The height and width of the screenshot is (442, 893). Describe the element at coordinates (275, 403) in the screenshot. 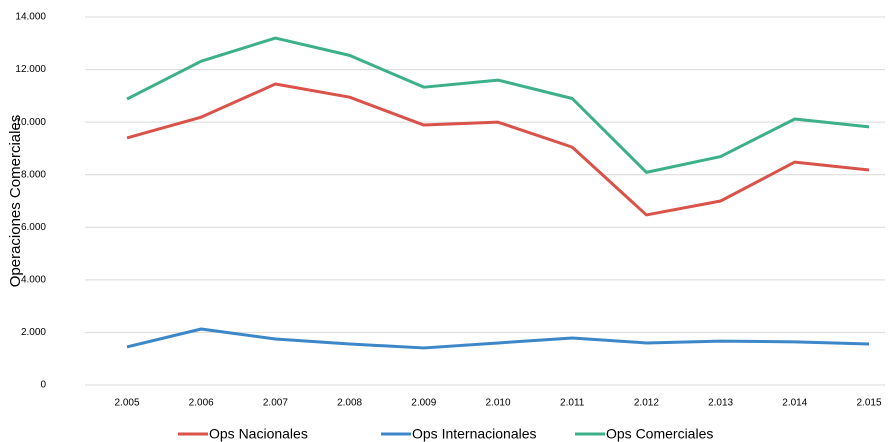

I see `x-tick-label: 2.007` at that location.